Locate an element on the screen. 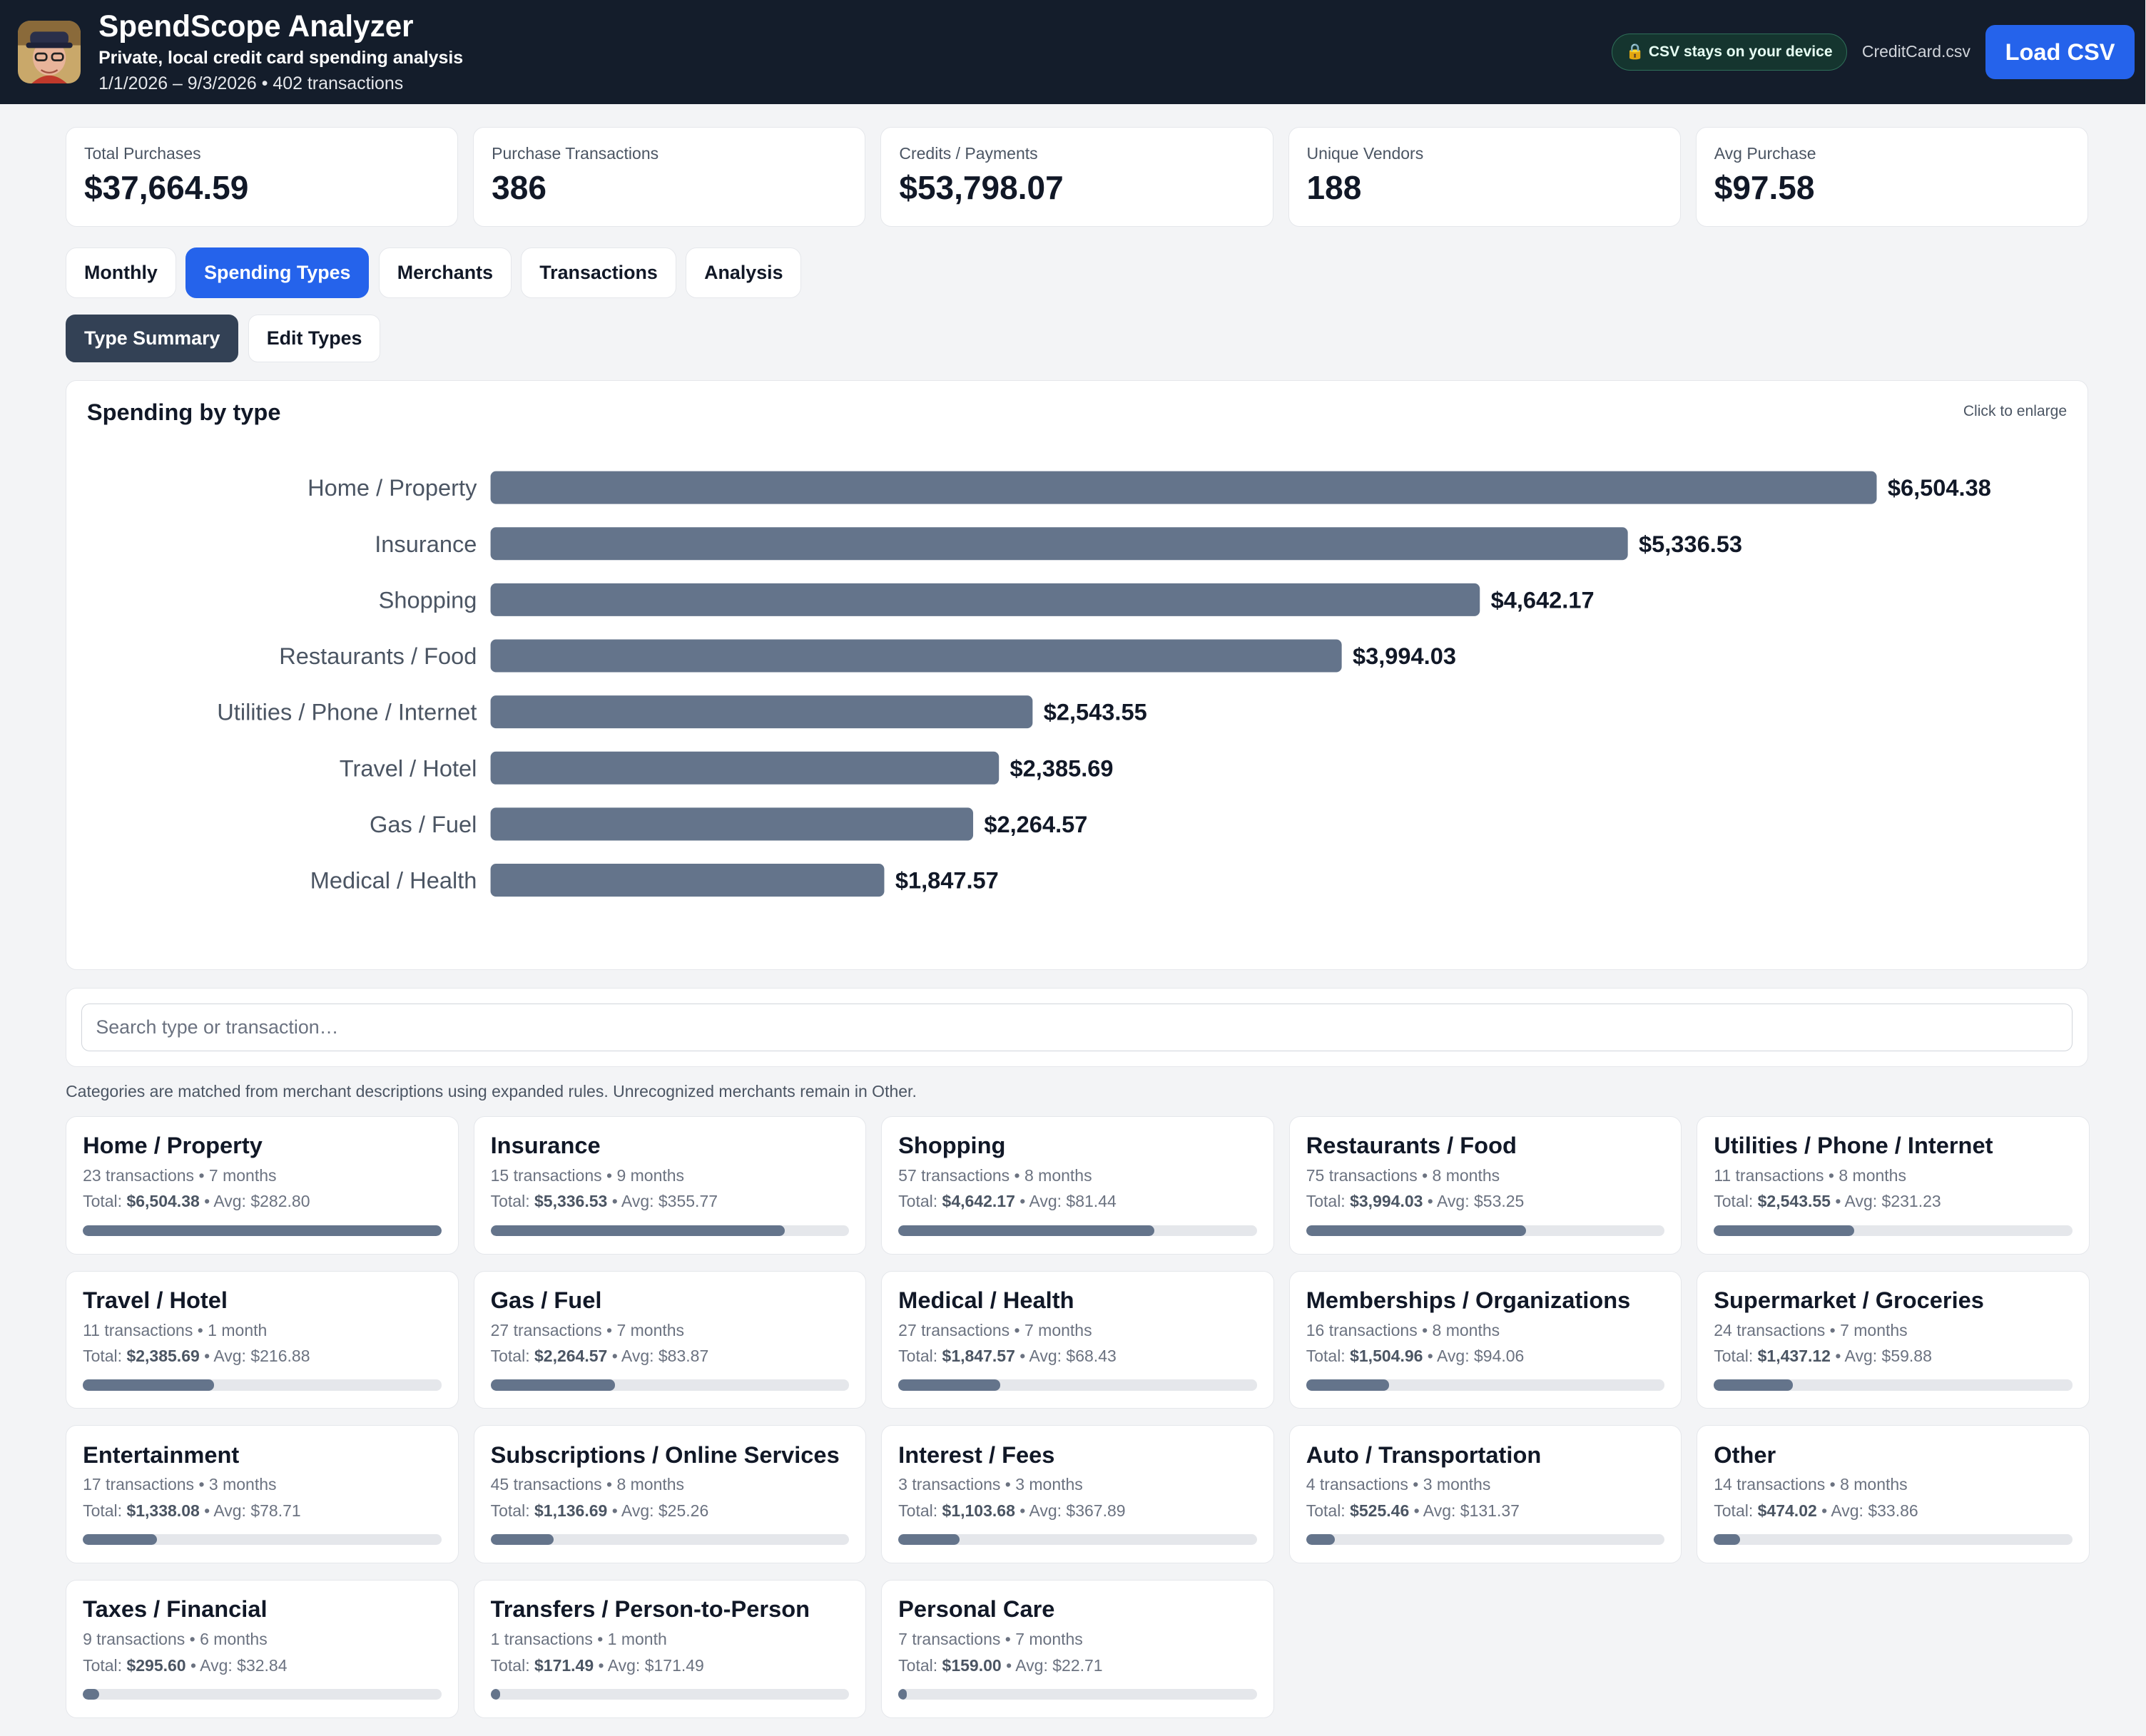 The image size is (2146, 1736). type-total-value: $6,504.38 is located at coordinates (163, 1201).